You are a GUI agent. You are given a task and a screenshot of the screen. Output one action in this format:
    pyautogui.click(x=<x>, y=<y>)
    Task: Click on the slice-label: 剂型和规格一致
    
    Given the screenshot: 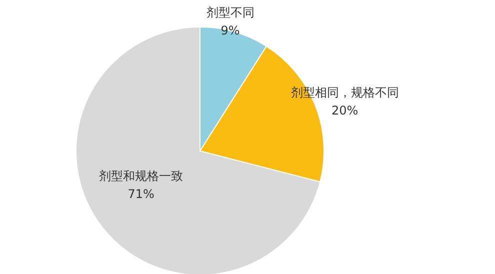 What is the action you would take?
    pyautogui.click(x=141, y=175)
    